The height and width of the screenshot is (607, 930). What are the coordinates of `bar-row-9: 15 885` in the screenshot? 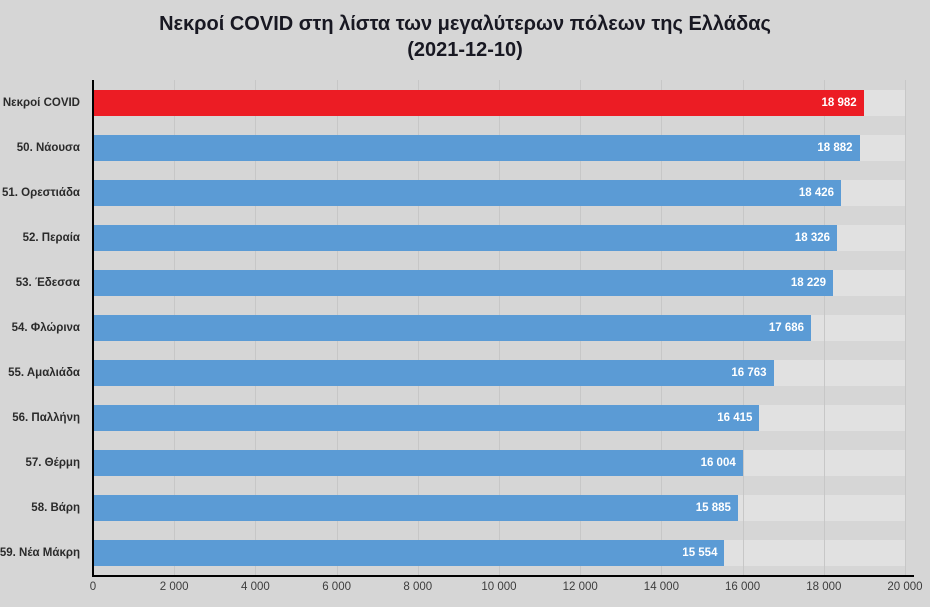 It's located at (415, 507).